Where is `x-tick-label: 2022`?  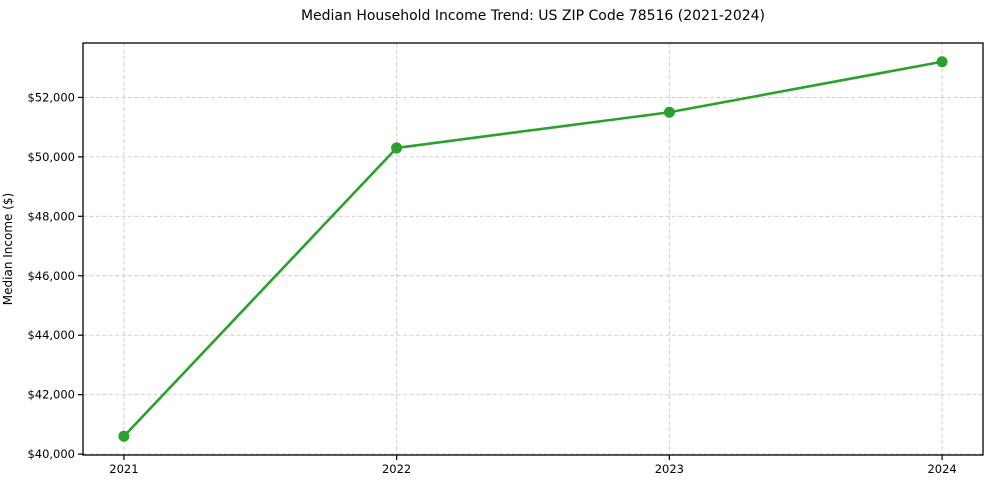
x-tick-label: 2022 is located at coordinates (396, 469).